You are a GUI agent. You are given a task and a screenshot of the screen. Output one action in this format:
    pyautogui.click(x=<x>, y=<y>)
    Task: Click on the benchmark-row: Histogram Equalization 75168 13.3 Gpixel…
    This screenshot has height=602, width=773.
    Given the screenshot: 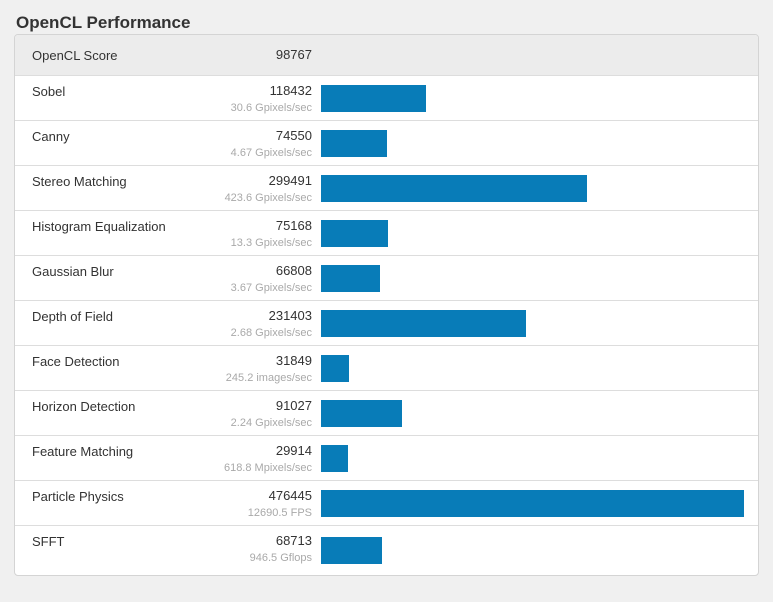 What is the action you would take?
    pyautogui.click(x=386, y=232)
    